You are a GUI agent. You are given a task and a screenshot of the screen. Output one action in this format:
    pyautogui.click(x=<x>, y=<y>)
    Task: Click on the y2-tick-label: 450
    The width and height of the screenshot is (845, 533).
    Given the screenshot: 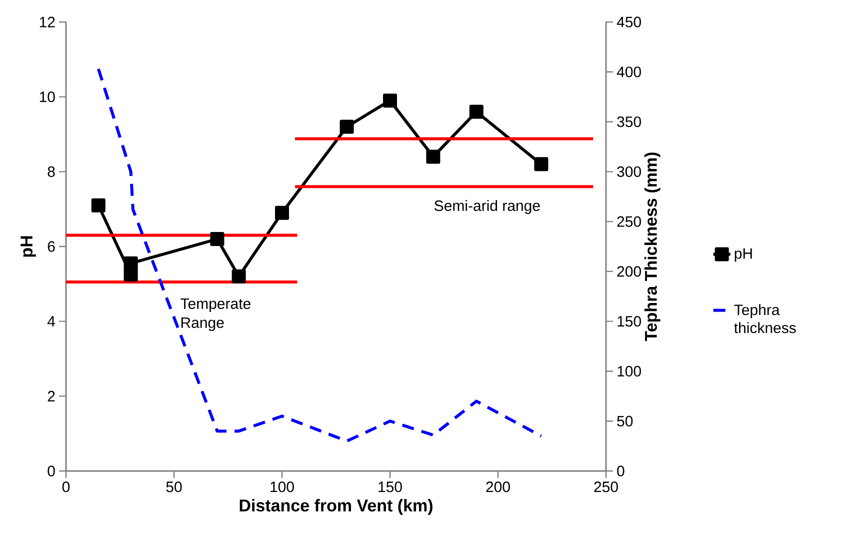 What is the action you would take?
    pyautogui.click(x=628, y=22)
    